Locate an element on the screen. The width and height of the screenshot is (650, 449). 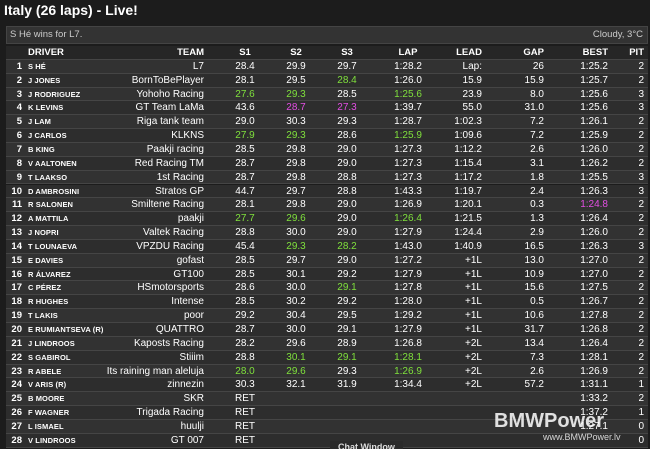
cell: VPZDU Racing is located at coordinates (170, 246).